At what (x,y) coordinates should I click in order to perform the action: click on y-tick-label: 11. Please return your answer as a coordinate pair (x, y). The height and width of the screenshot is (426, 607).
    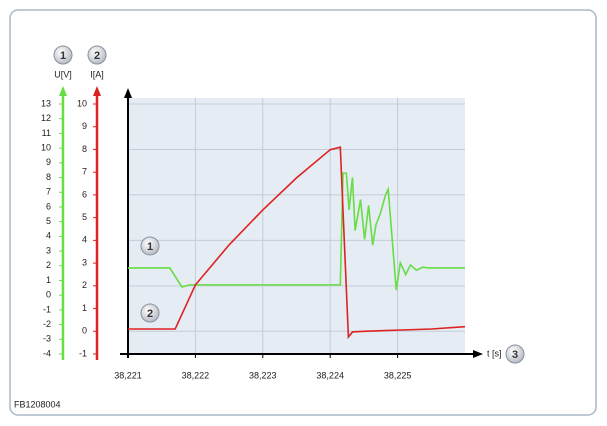
    Looking at the image, I should click on (46, 133).